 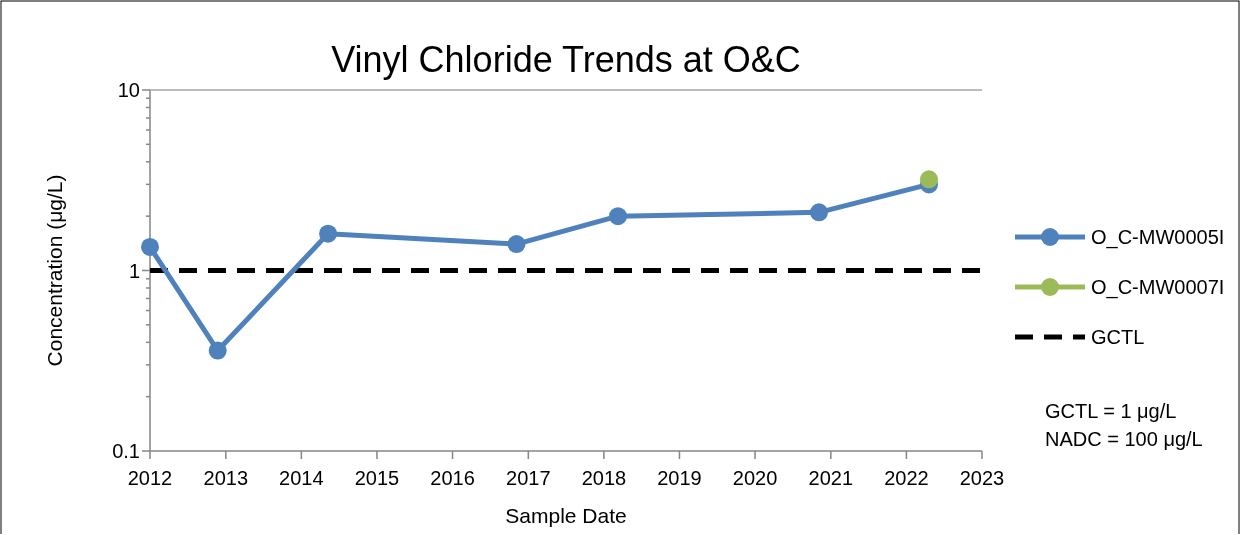 I want to click on legend-label: O_C-MW0005I, so click(x=1158, y=237).